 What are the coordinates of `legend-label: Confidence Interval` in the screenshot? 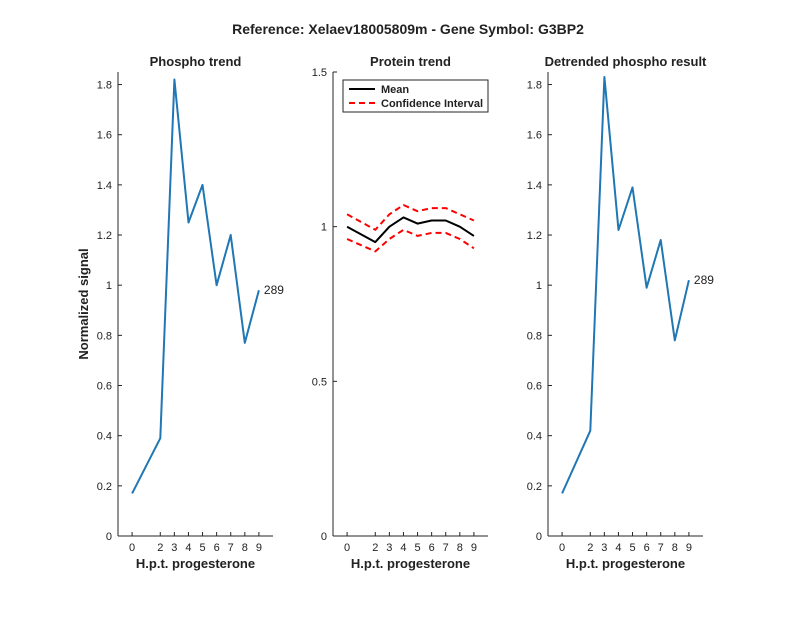 It's located at (432, 104).